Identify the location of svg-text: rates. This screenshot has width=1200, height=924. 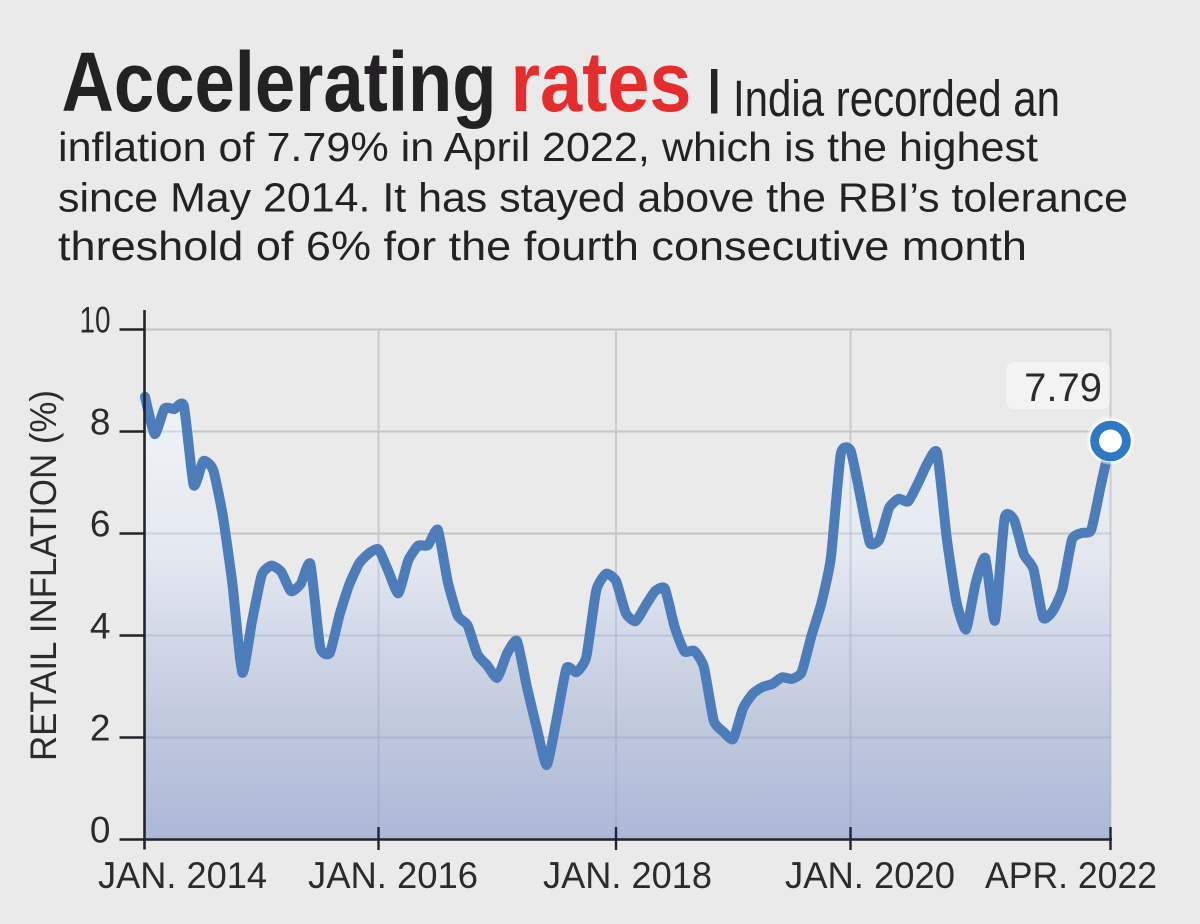
(601, 82).